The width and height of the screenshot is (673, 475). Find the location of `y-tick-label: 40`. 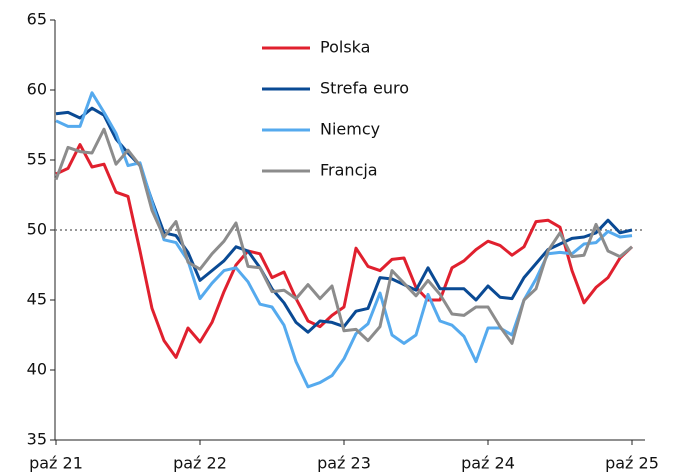

y-tick-label: 40 is located at coordinates (37, 369).